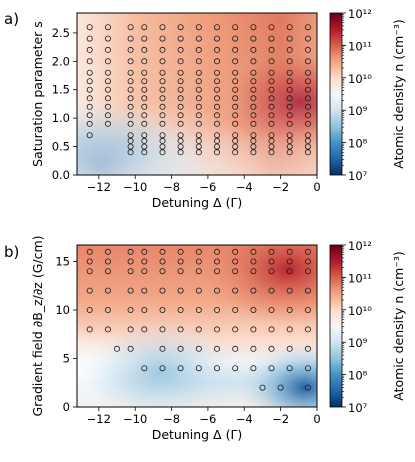 The height and width of the screenshot is (462, 415). What do you see at coordinates (37, 94) in the screenshot?
I see `y-axis-label-a: Saturation parameter s` at bounding box center [37, 94].